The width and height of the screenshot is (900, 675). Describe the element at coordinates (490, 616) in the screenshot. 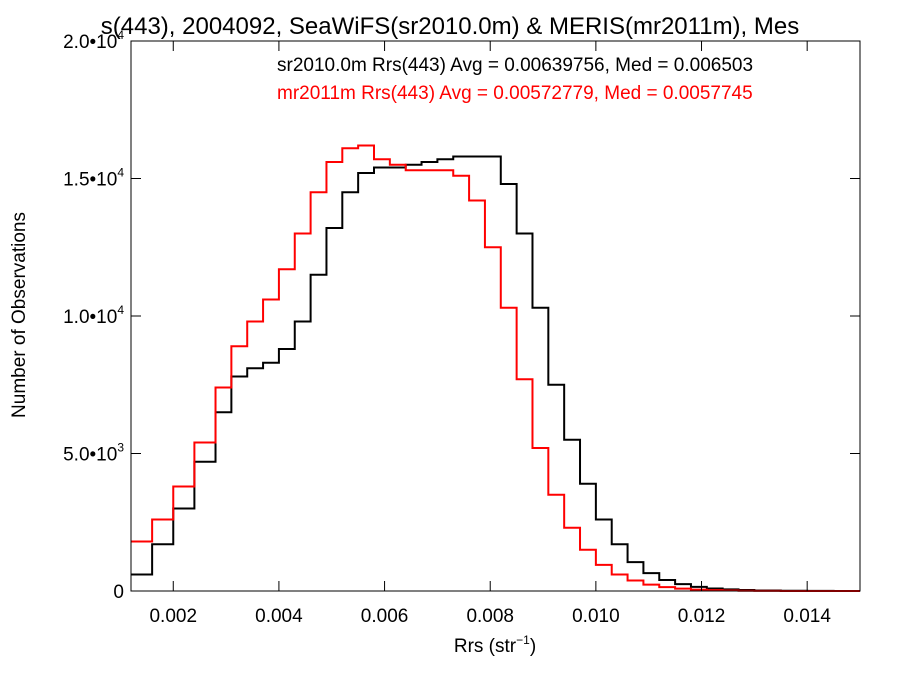

I see `x-tick-label: 0.008` at that location.